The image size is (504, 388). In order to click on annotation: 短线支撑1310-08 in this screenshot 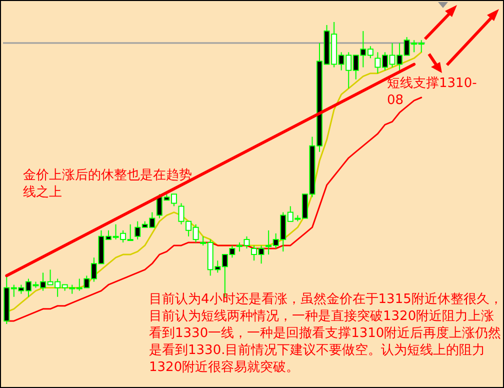, I will do `click(432, 92)`.